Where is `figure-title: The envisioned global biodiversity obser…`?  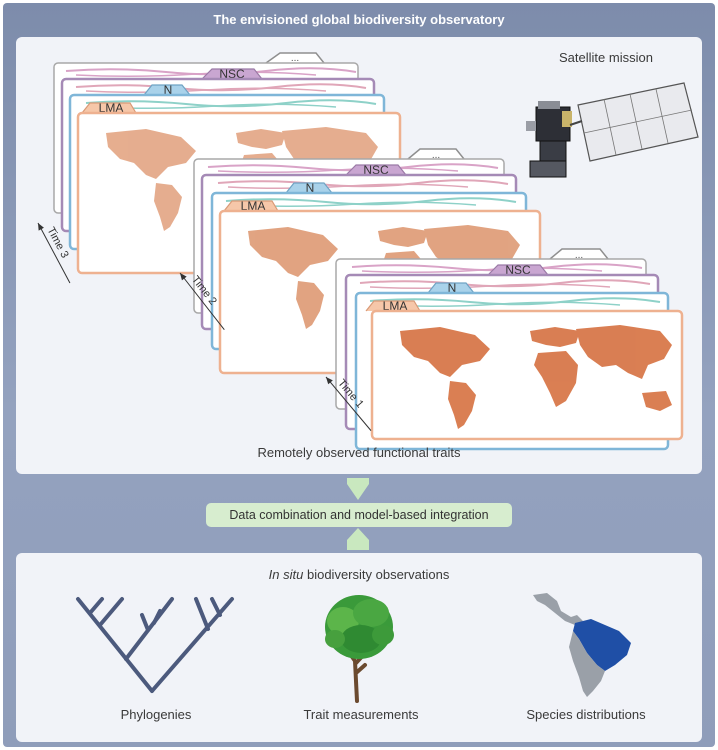
figure-title: The envisioned global biodiversity obser… is located at coordinates (359, 19).